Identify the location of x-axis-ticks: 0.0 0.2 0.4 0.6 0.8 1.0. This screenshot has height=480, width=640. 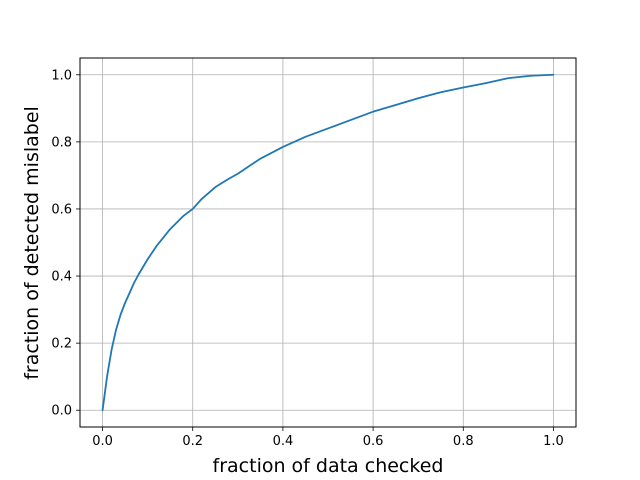
(328, 438).